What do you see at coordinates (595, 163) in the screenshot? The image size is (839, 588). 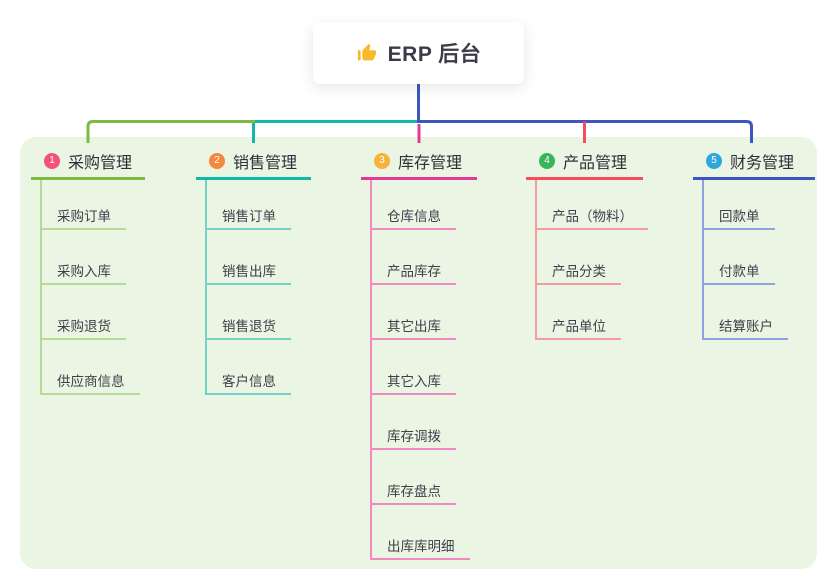 I see `branch-title: 产品管理` at bounding box center [595, 163].